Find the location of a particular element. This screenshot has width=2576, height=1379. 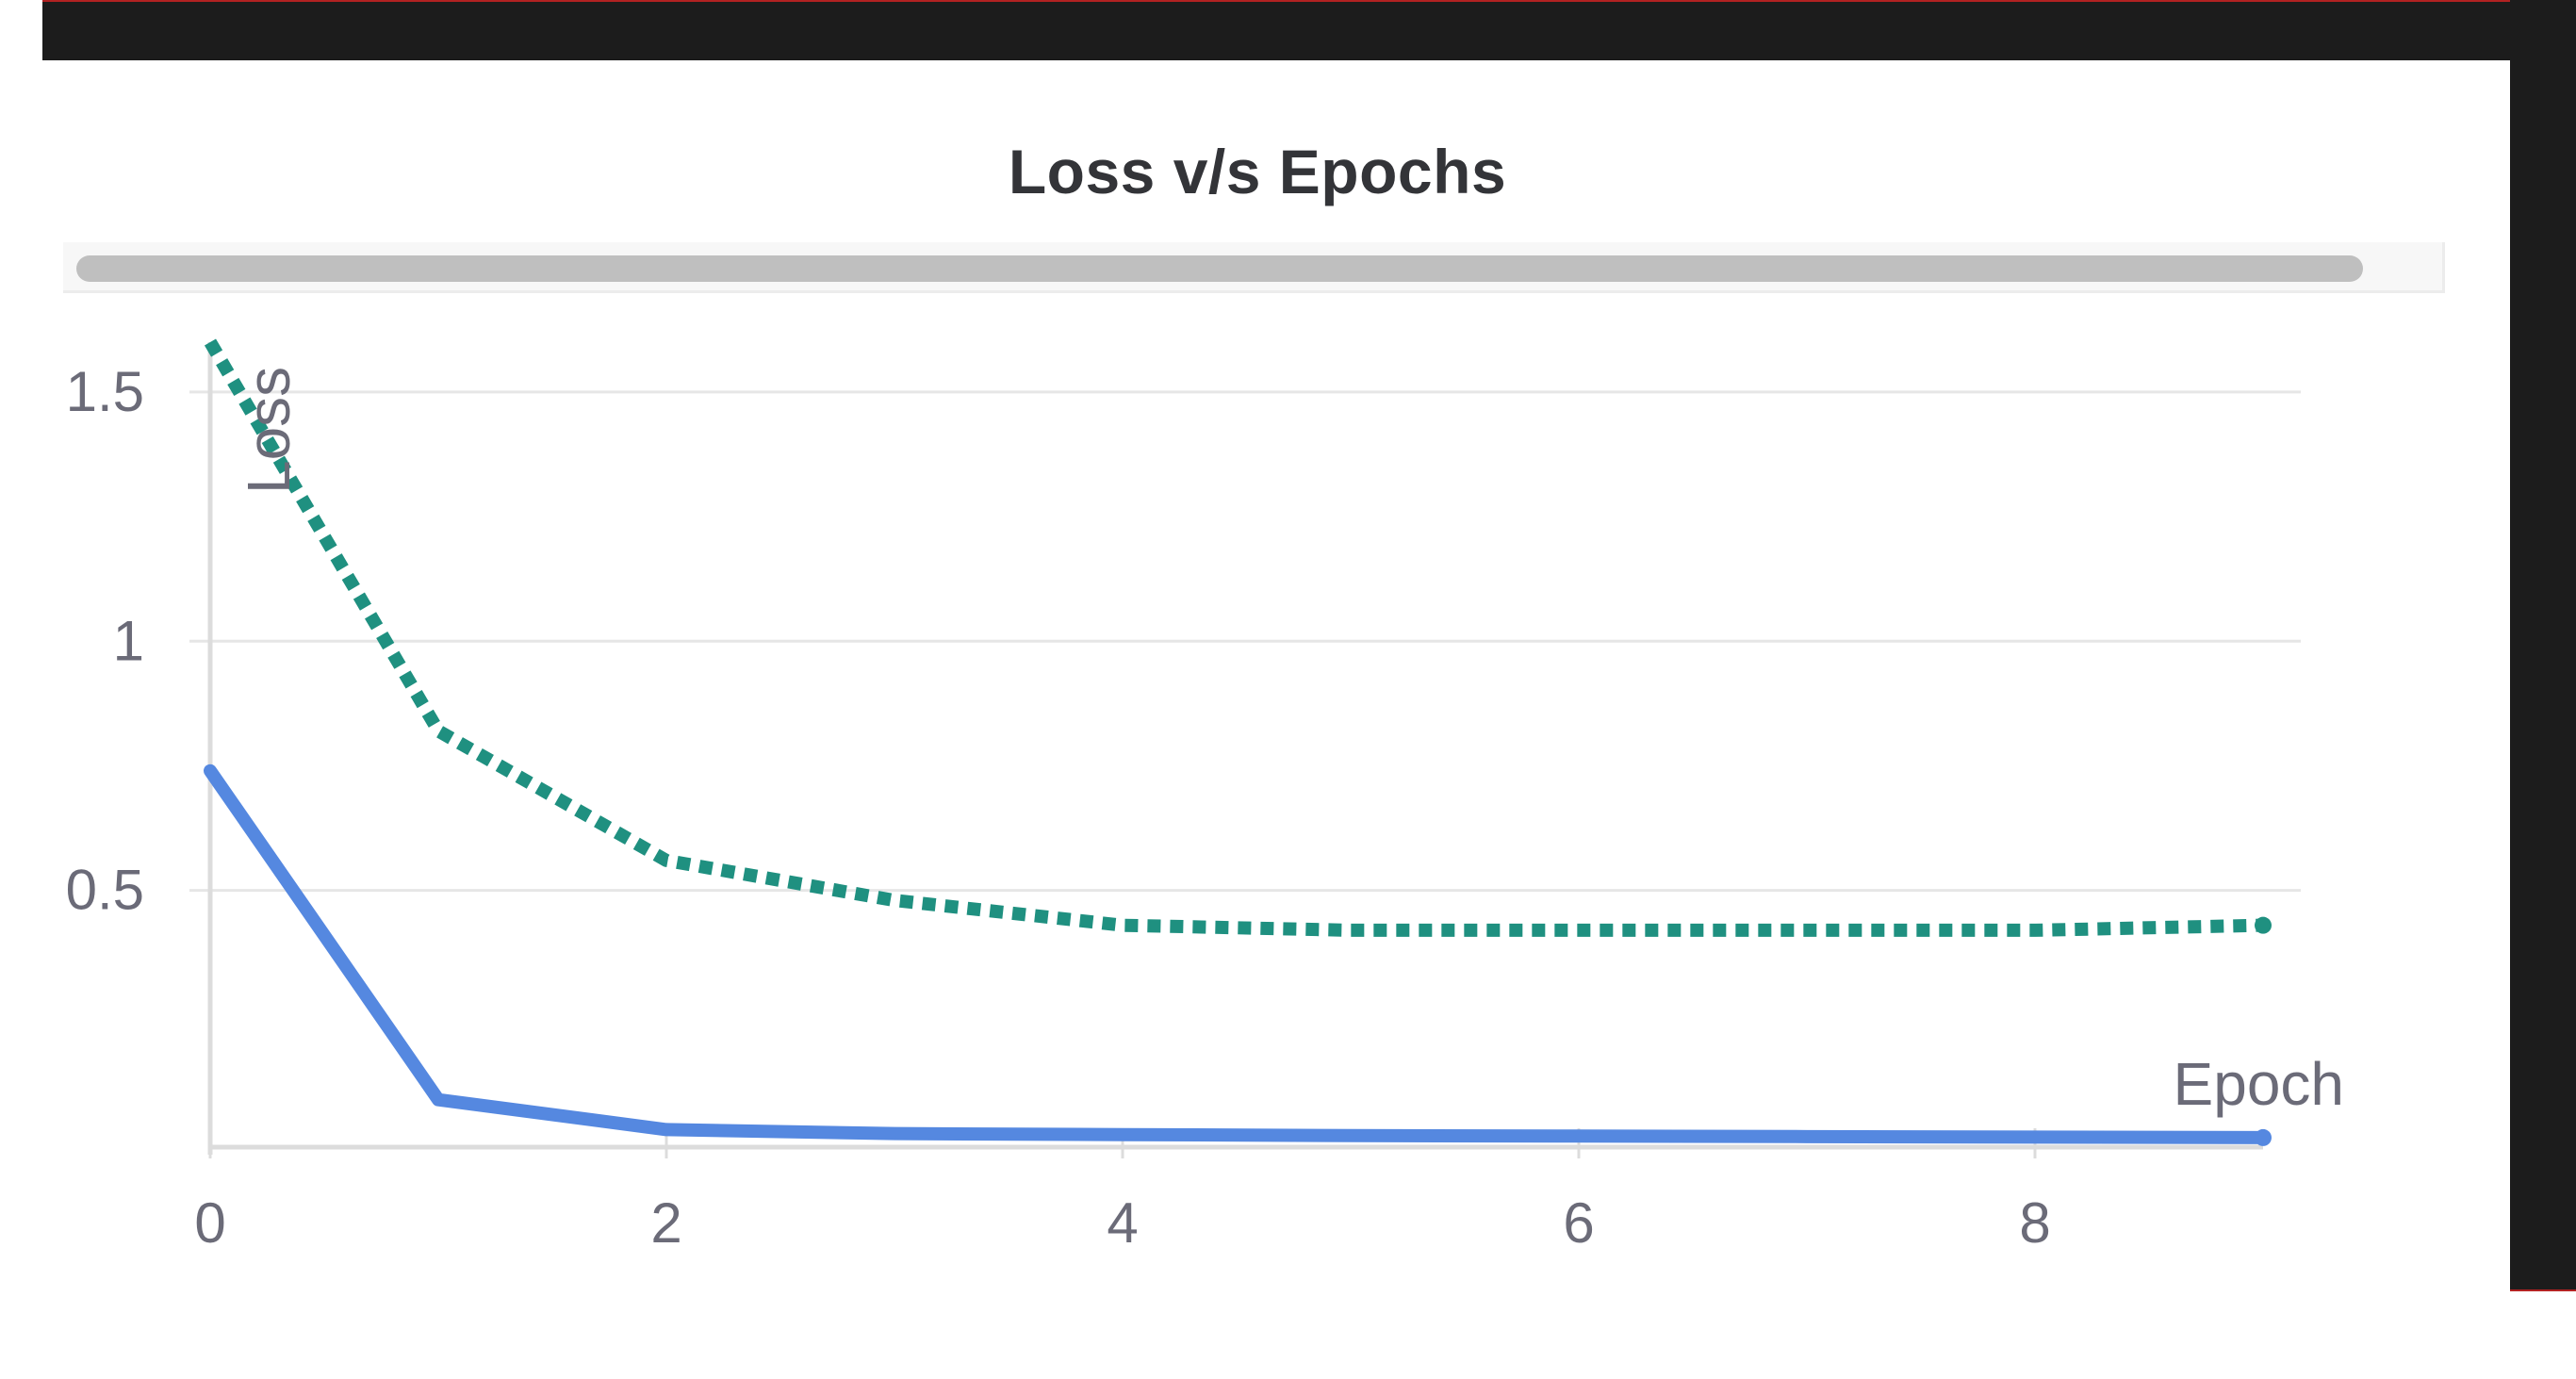

x-tick-label: 0 is located at coordinates (209, 1223).